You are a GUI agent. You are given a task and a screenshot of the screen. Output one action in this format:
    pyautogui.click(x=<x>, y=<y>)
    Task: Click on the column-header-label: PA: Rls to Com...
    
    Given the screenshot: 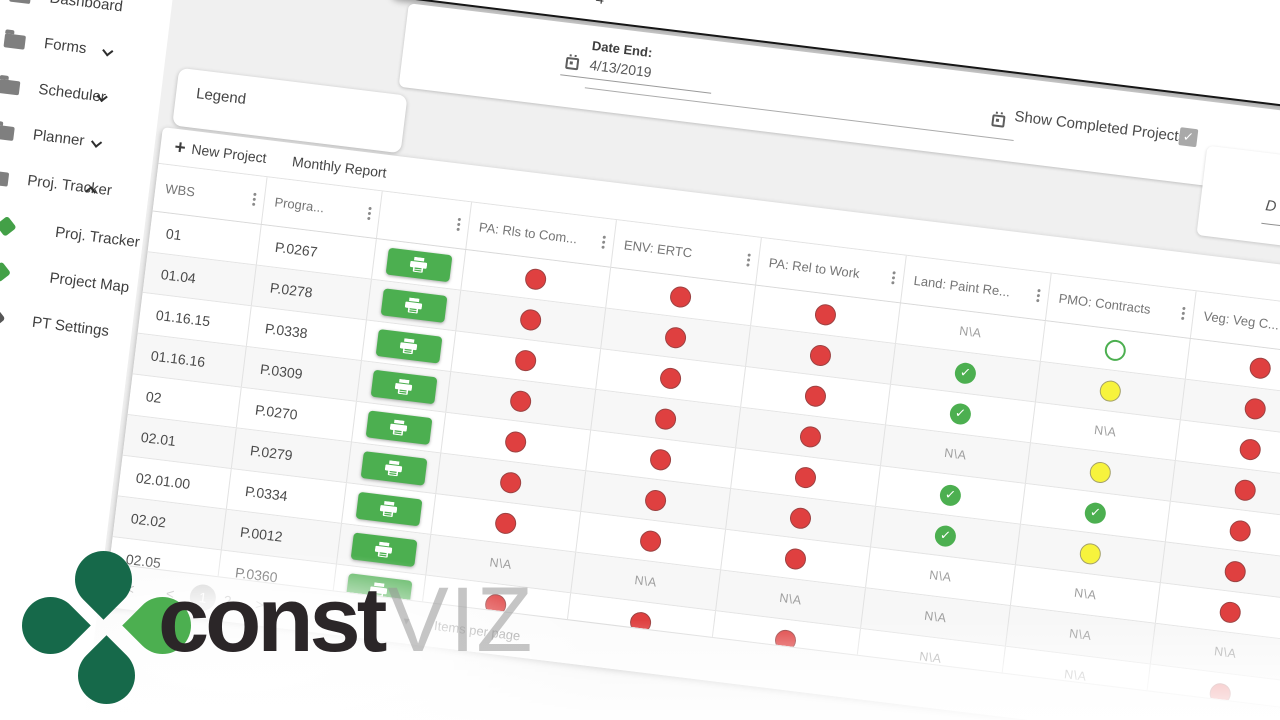 What is the action you would take?
    pyautogui.click(x=528, y=233)
    